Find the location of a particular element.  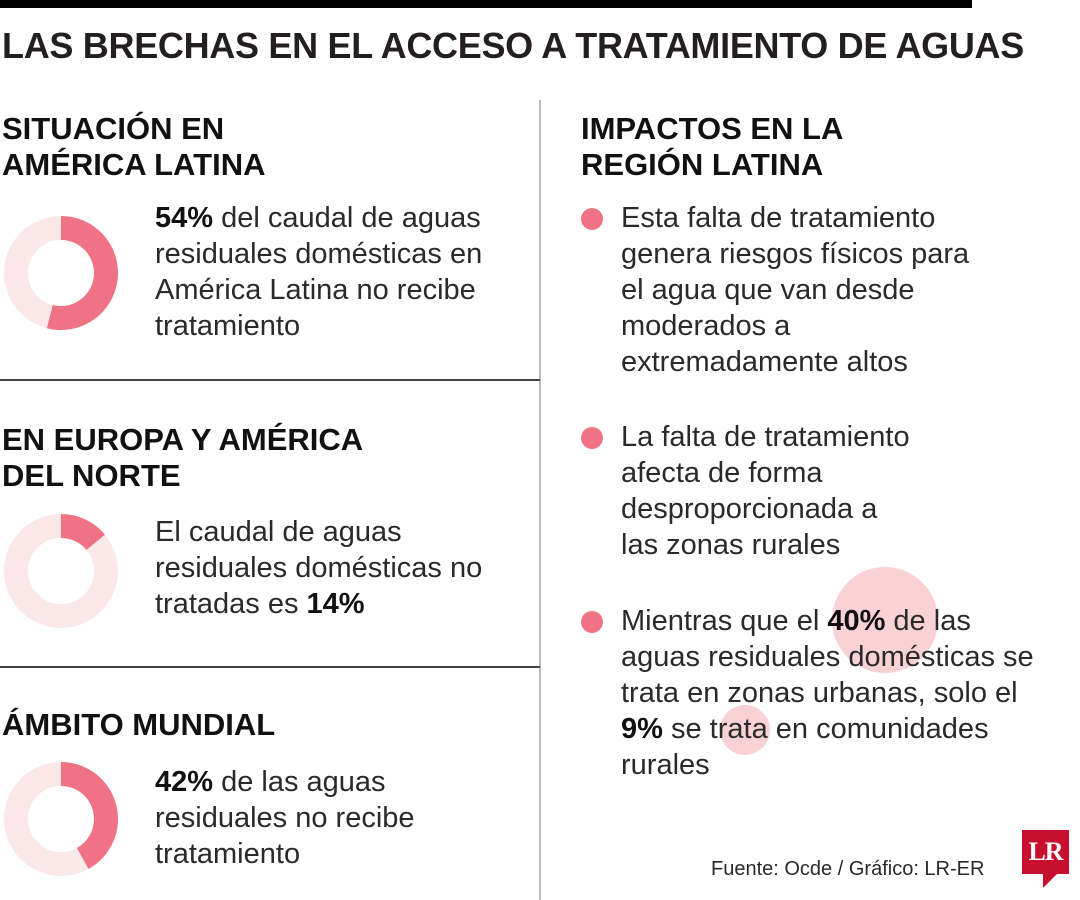

lr-logo: LR is located at coordinates (1045, 852).